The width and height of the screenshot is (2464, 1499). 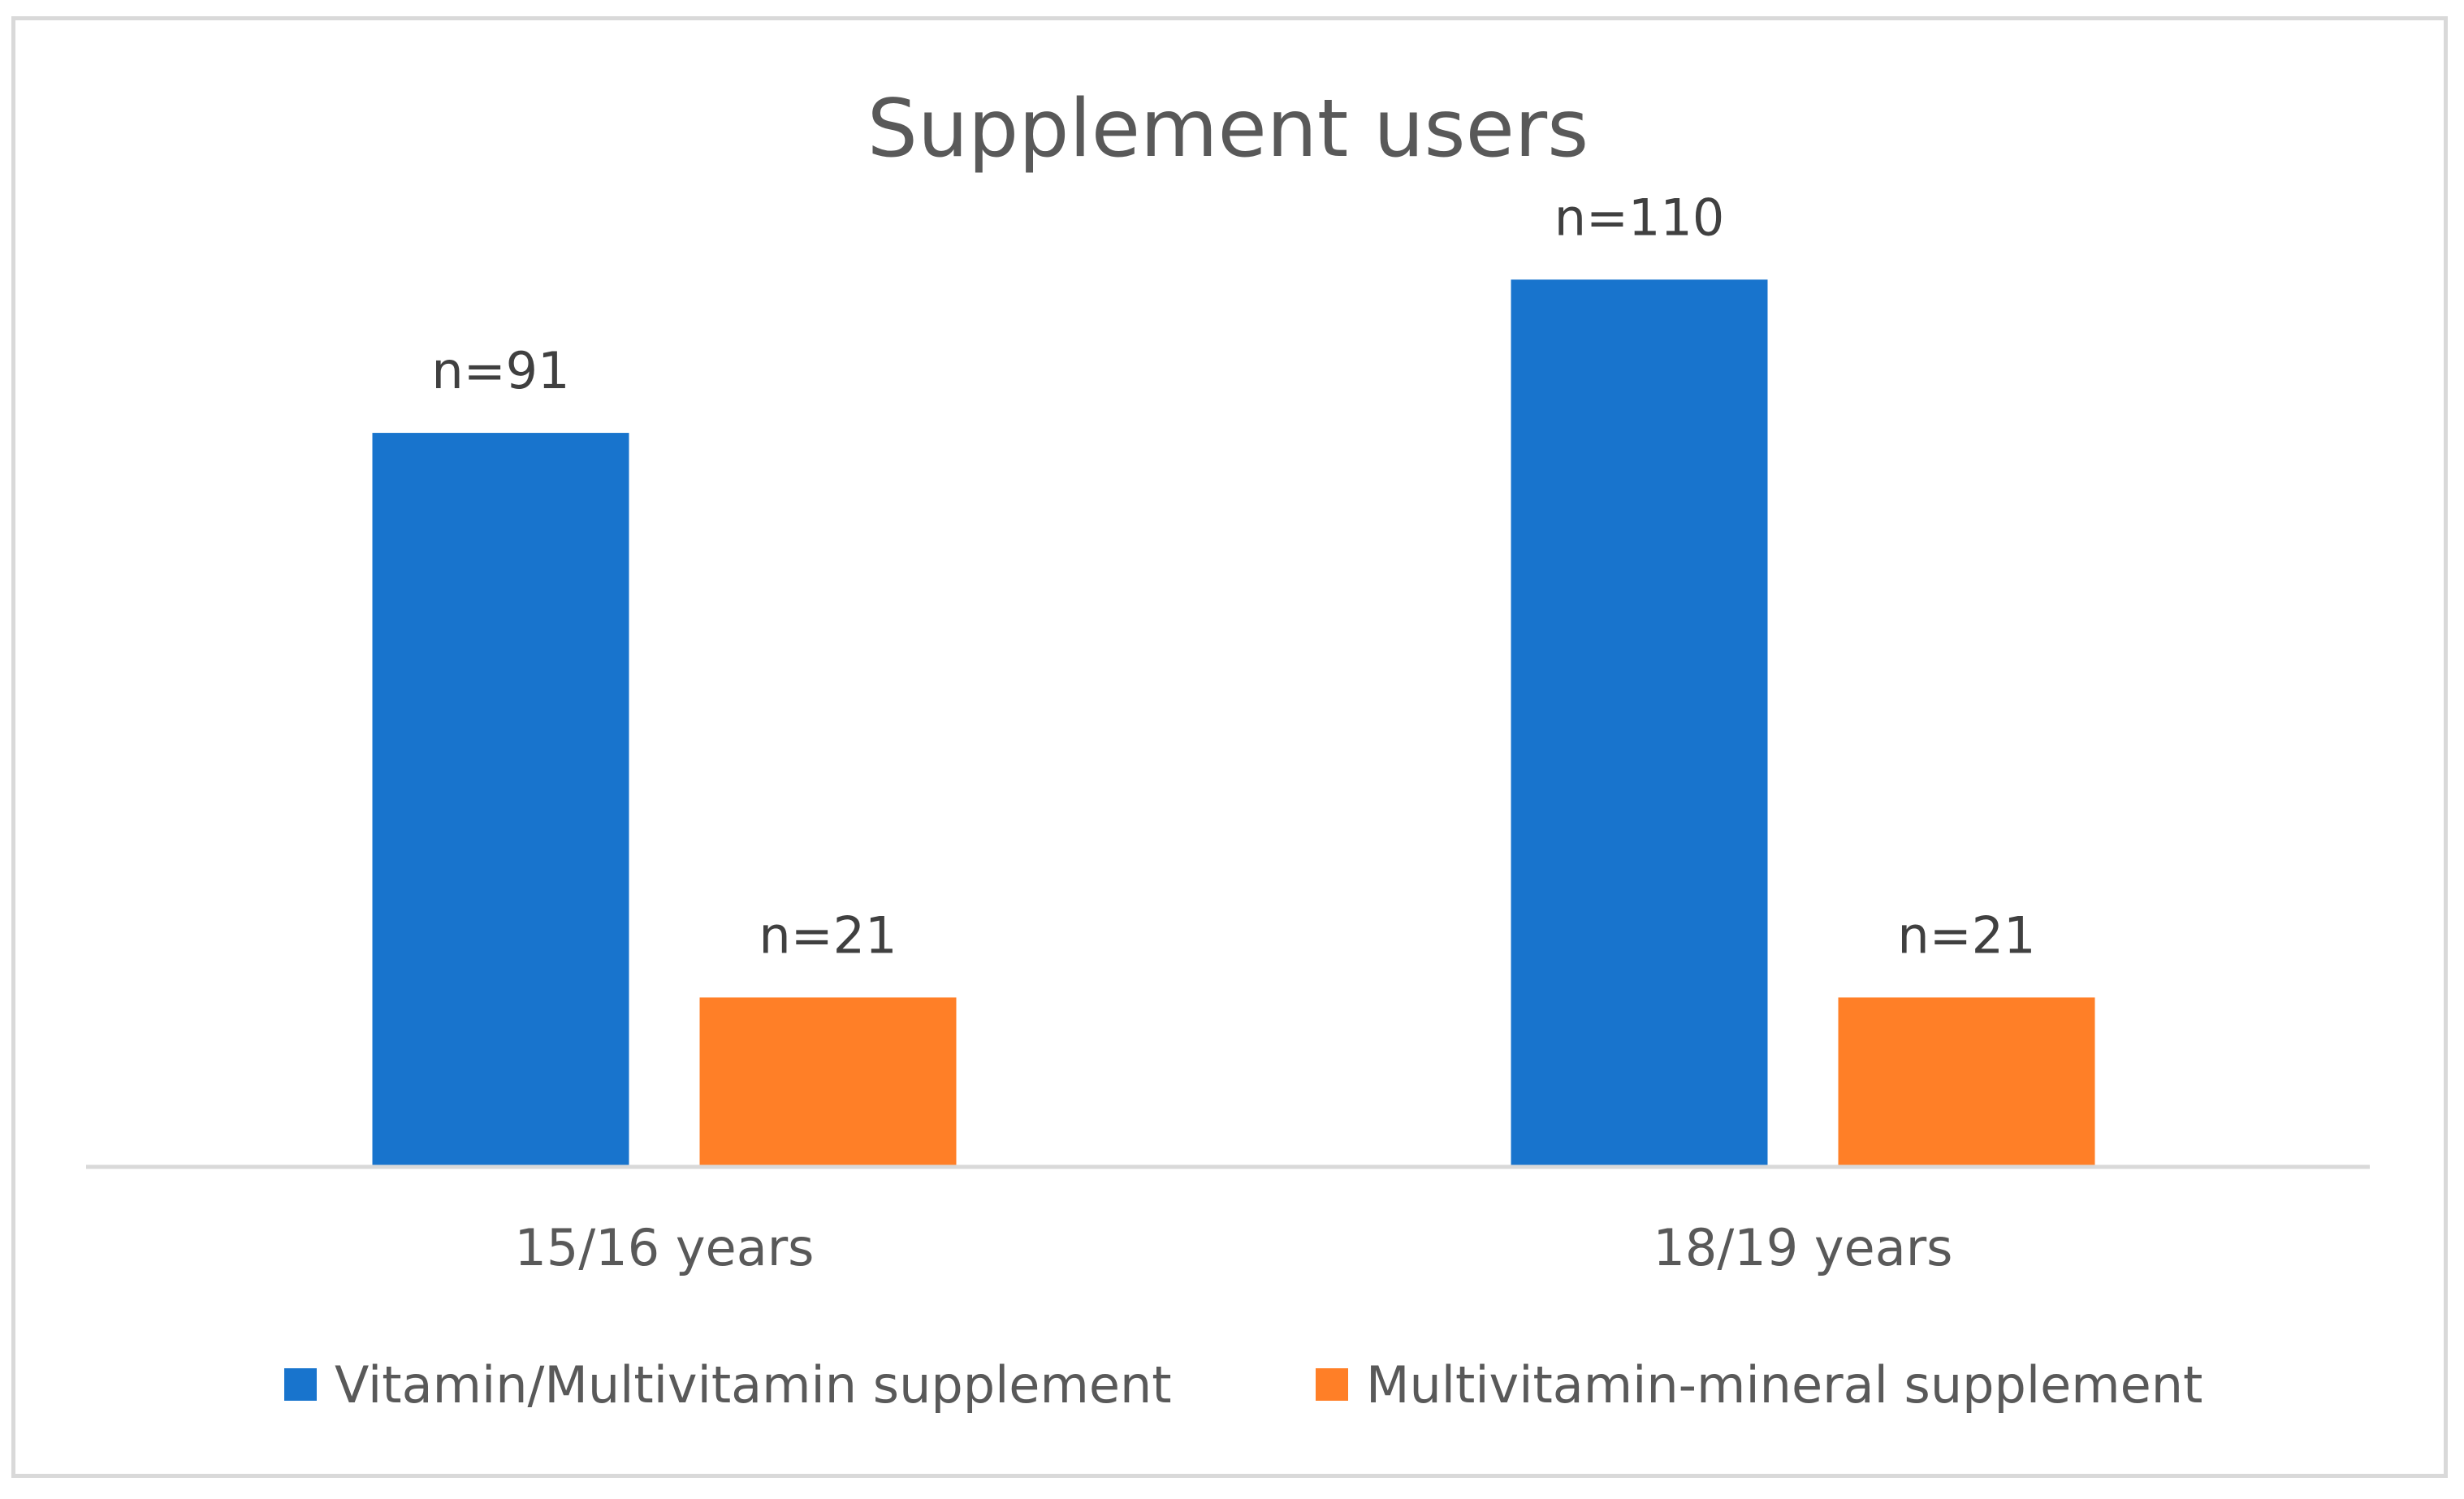 I want to click on legend-entry-2: Multivitamin-mineral supplement, so click(x=1759, y=1385).